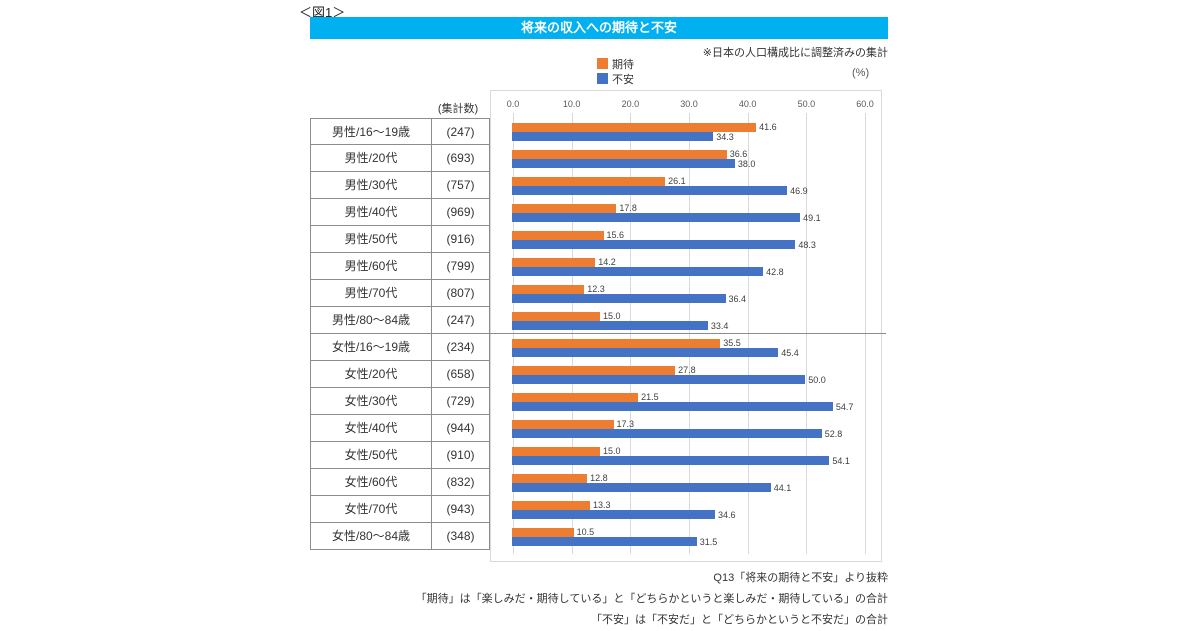  Describe the element at coordinates (513, 104) in the screenshot. I see `x-axis-tick-label: 0.0` at that location.